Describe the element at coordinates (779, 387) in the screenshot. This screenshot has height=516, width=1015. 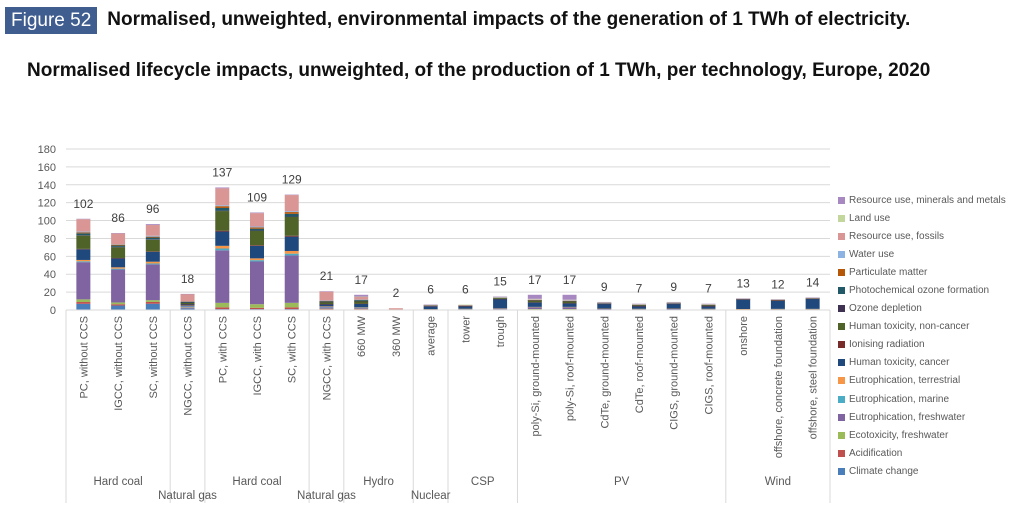
I see `x-category-label: offshore, concrete foundation` at that location.